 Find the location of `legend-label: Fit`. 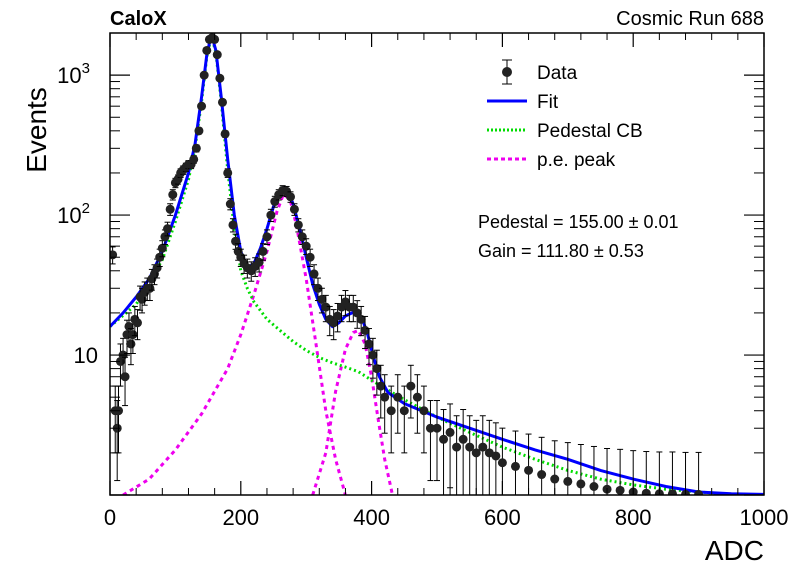

legend-label: Fit is located at coordinates (548, 102).